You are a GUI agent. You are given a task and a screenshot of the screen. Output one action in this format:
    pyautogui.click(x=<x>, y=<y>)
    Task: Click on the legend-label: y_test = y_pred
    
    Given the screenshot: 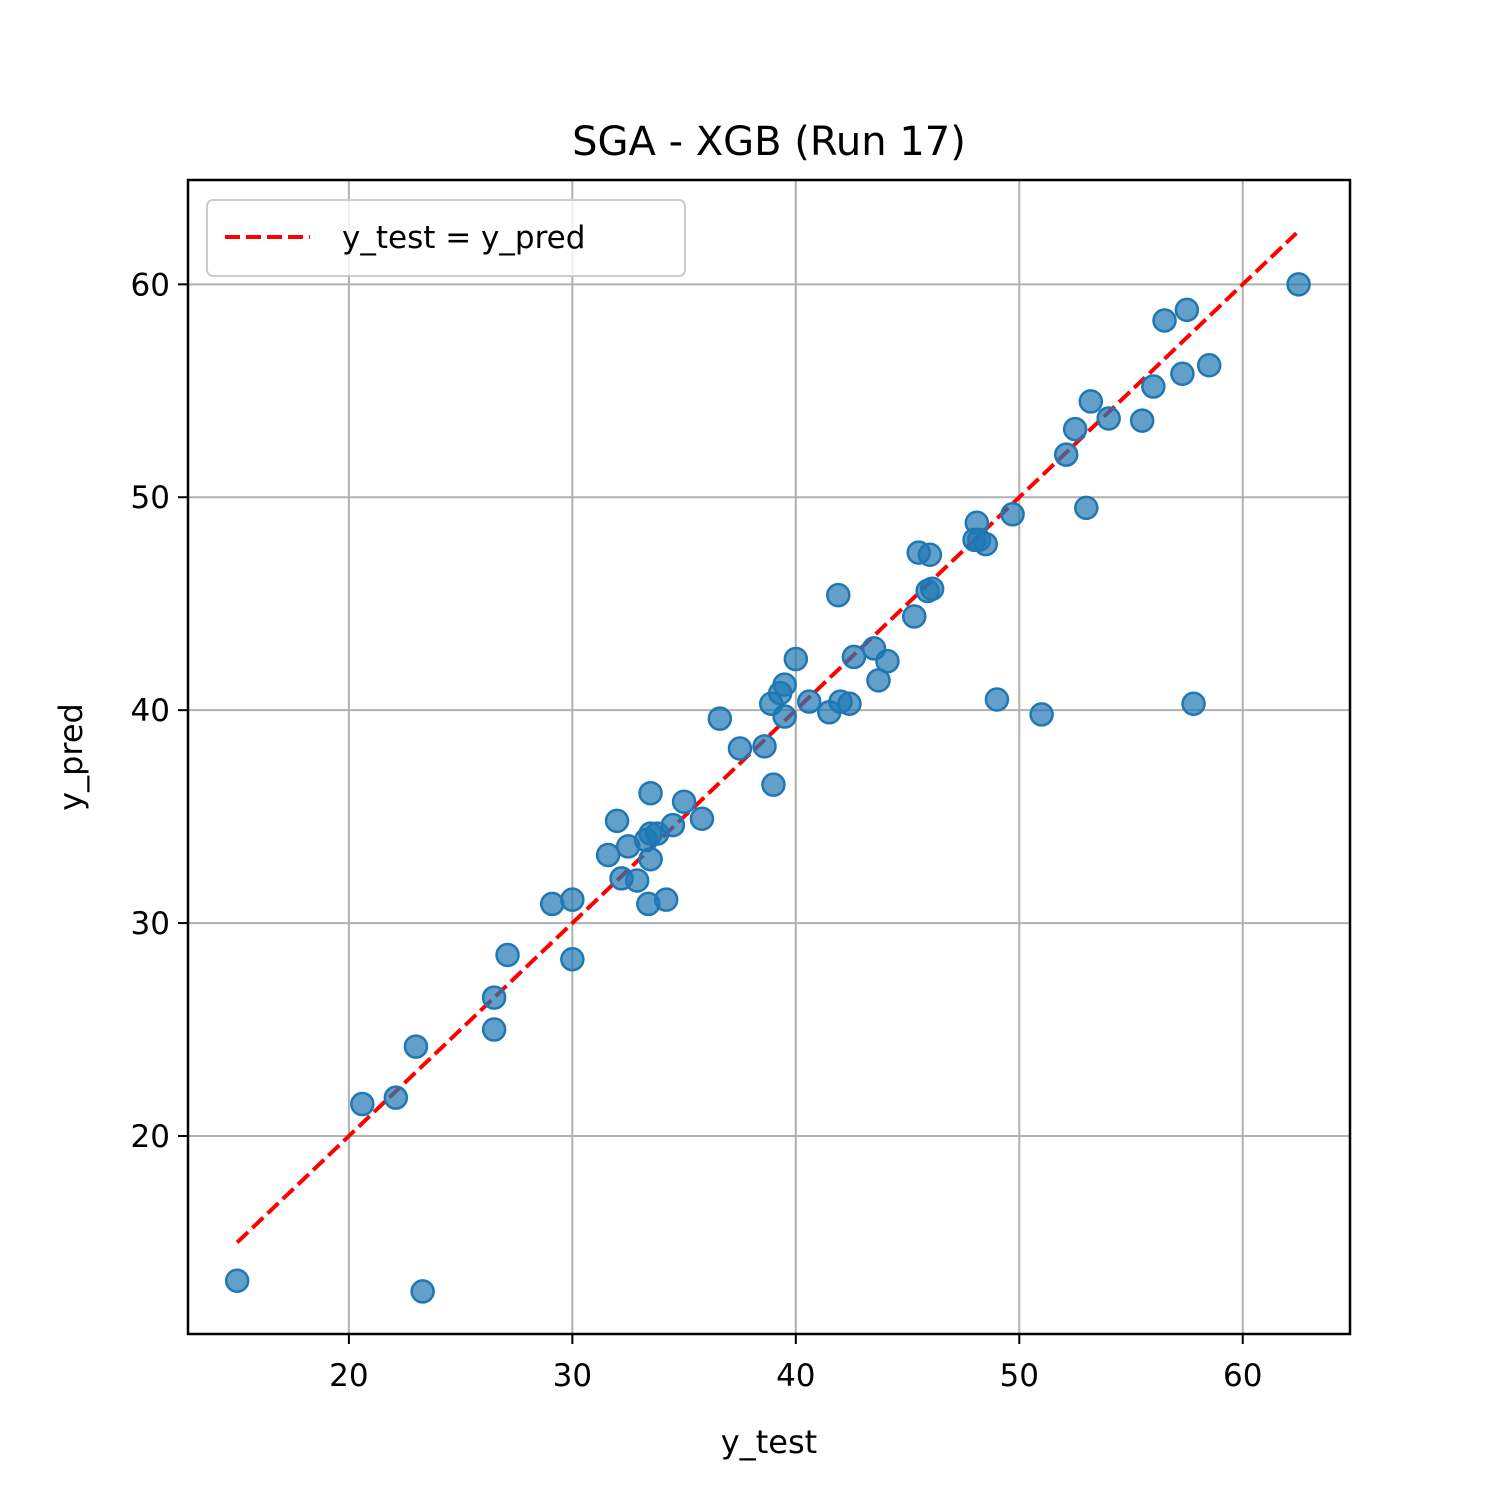 What is the action you would take?
    pyautogui.click(x=463, y=238)
    